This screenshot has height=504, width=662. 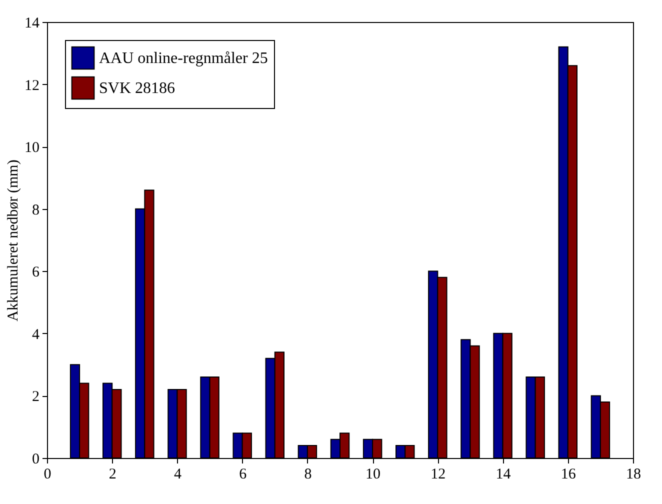 I want to click on x-tick-label: 6, so click(x=243, y=474).